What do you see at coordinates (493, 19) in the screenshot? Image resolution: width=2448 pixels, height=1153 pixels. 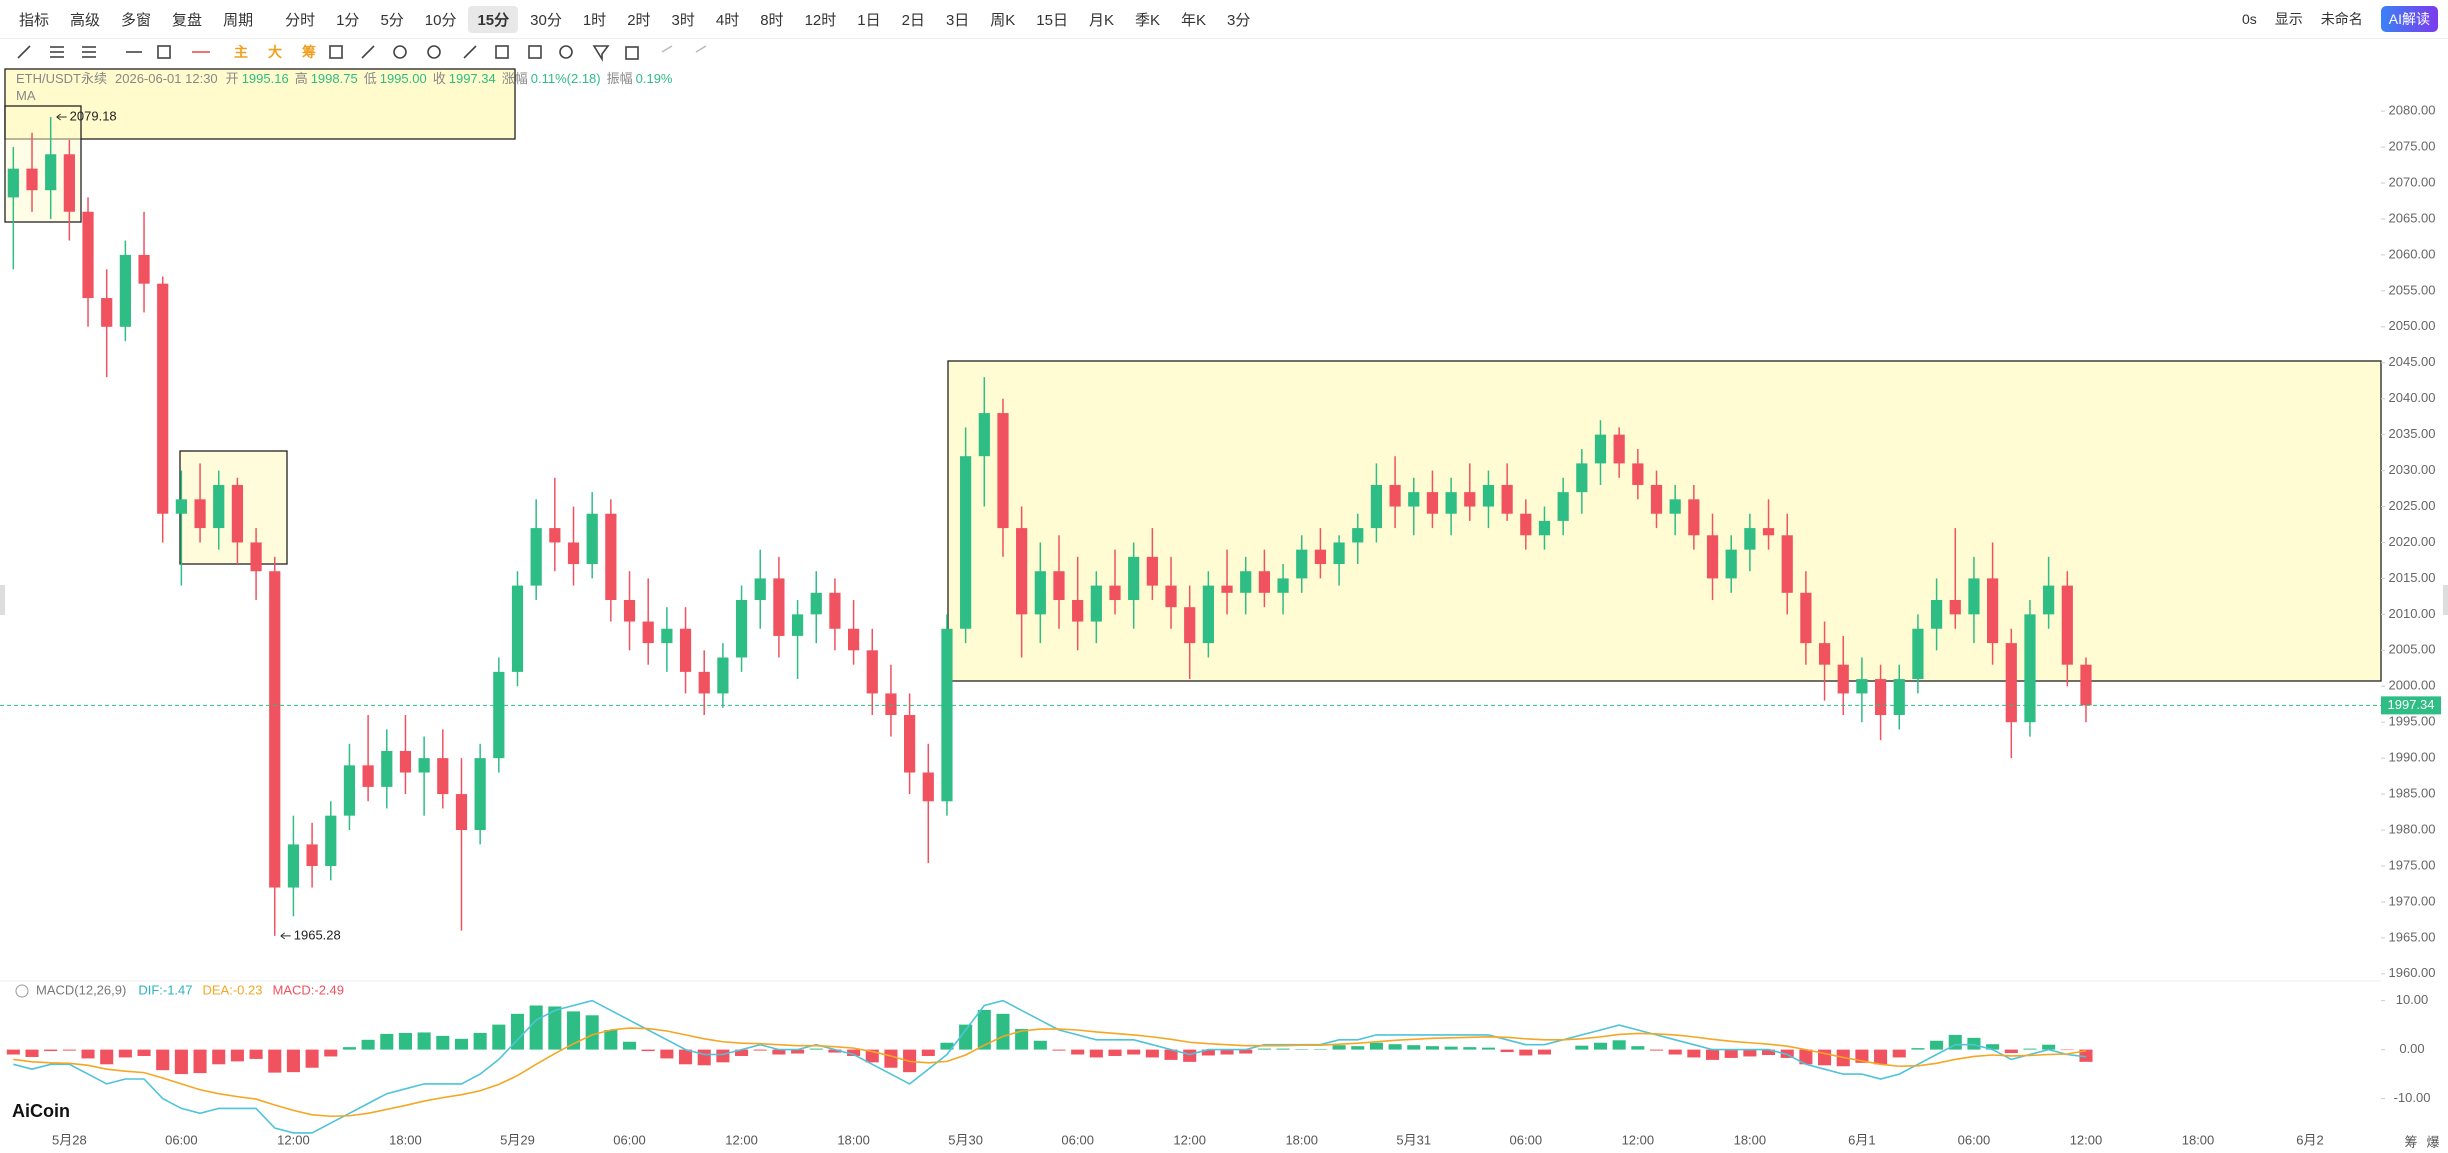 I see `timeframe-button: 15分` at bounding box center [493, 19].